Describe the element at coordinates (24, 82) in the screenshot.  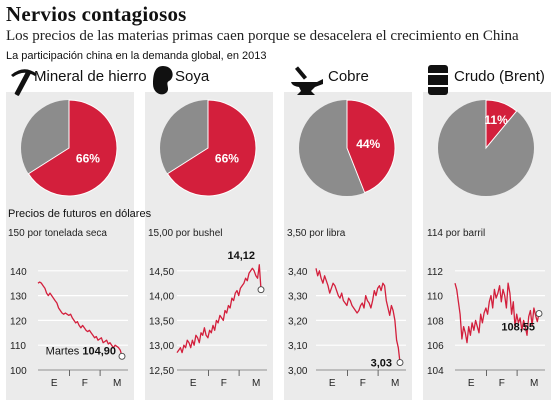
I see `pickaxe-icon` at that location.